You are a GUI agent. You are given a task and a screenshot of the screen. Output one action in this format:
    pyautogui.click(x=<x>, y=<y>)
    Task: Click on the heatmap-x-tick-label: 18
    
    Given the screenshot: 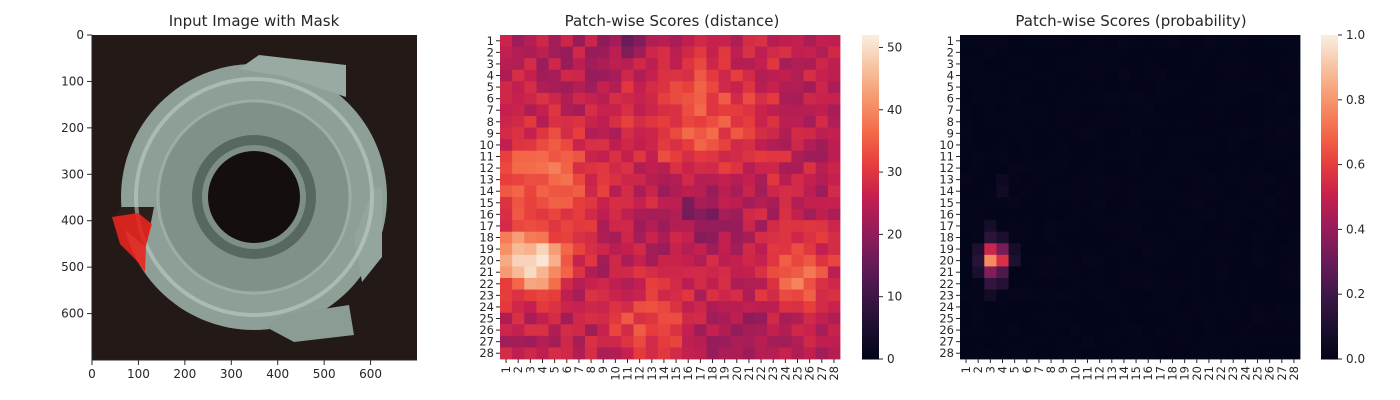 What is the action you would take?
    pyautogui.click(x=1173, y=373)
    